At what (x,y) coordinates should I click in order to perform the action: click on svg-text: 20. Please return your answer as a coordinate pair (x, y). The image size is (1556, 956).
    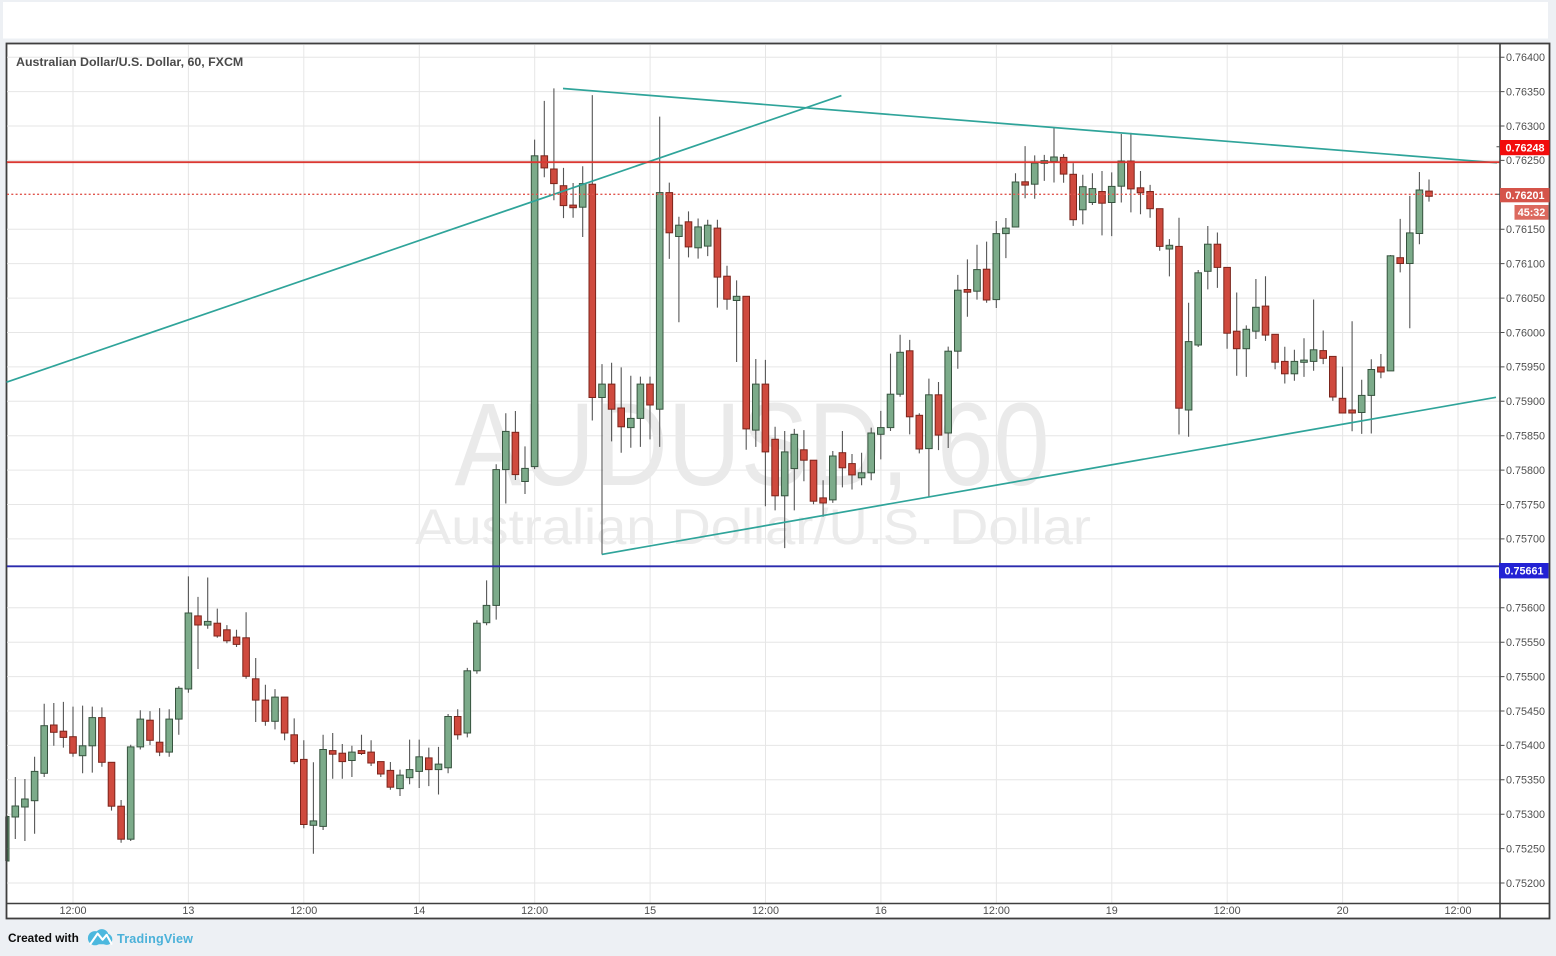
    Looking at the image, I should click on (1343, 911).